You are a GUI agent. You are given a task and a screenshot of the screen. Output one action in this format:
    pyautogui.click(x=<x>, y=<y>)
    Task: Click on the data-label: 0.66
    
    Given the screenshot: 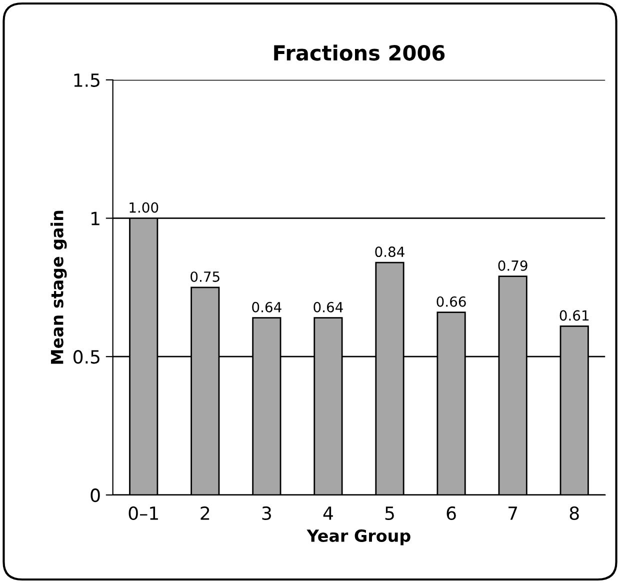 What is the action you would take?
    pyautogui.click(x=451, y=301)
    